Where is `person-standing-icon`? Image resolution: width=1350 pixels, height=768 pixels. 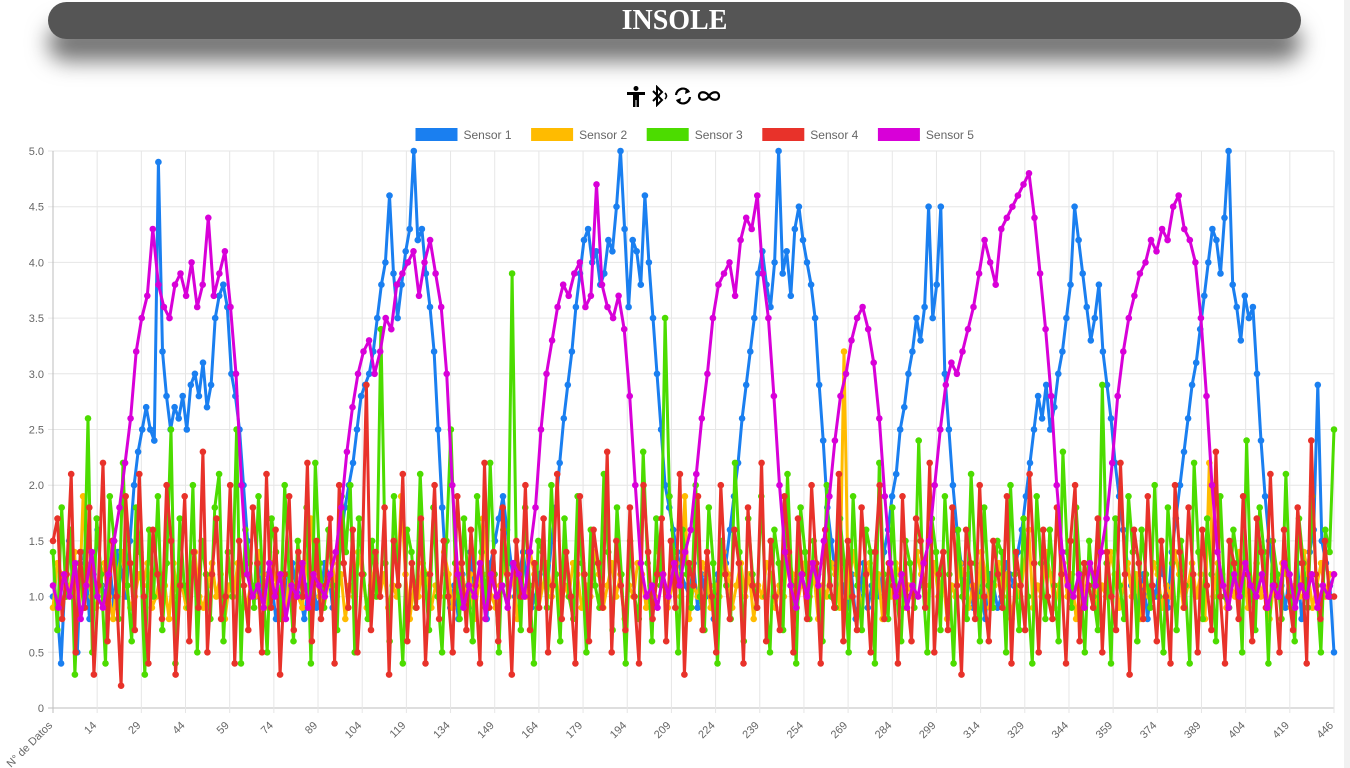
person-standing-icon is located at coordinates (636, 96).